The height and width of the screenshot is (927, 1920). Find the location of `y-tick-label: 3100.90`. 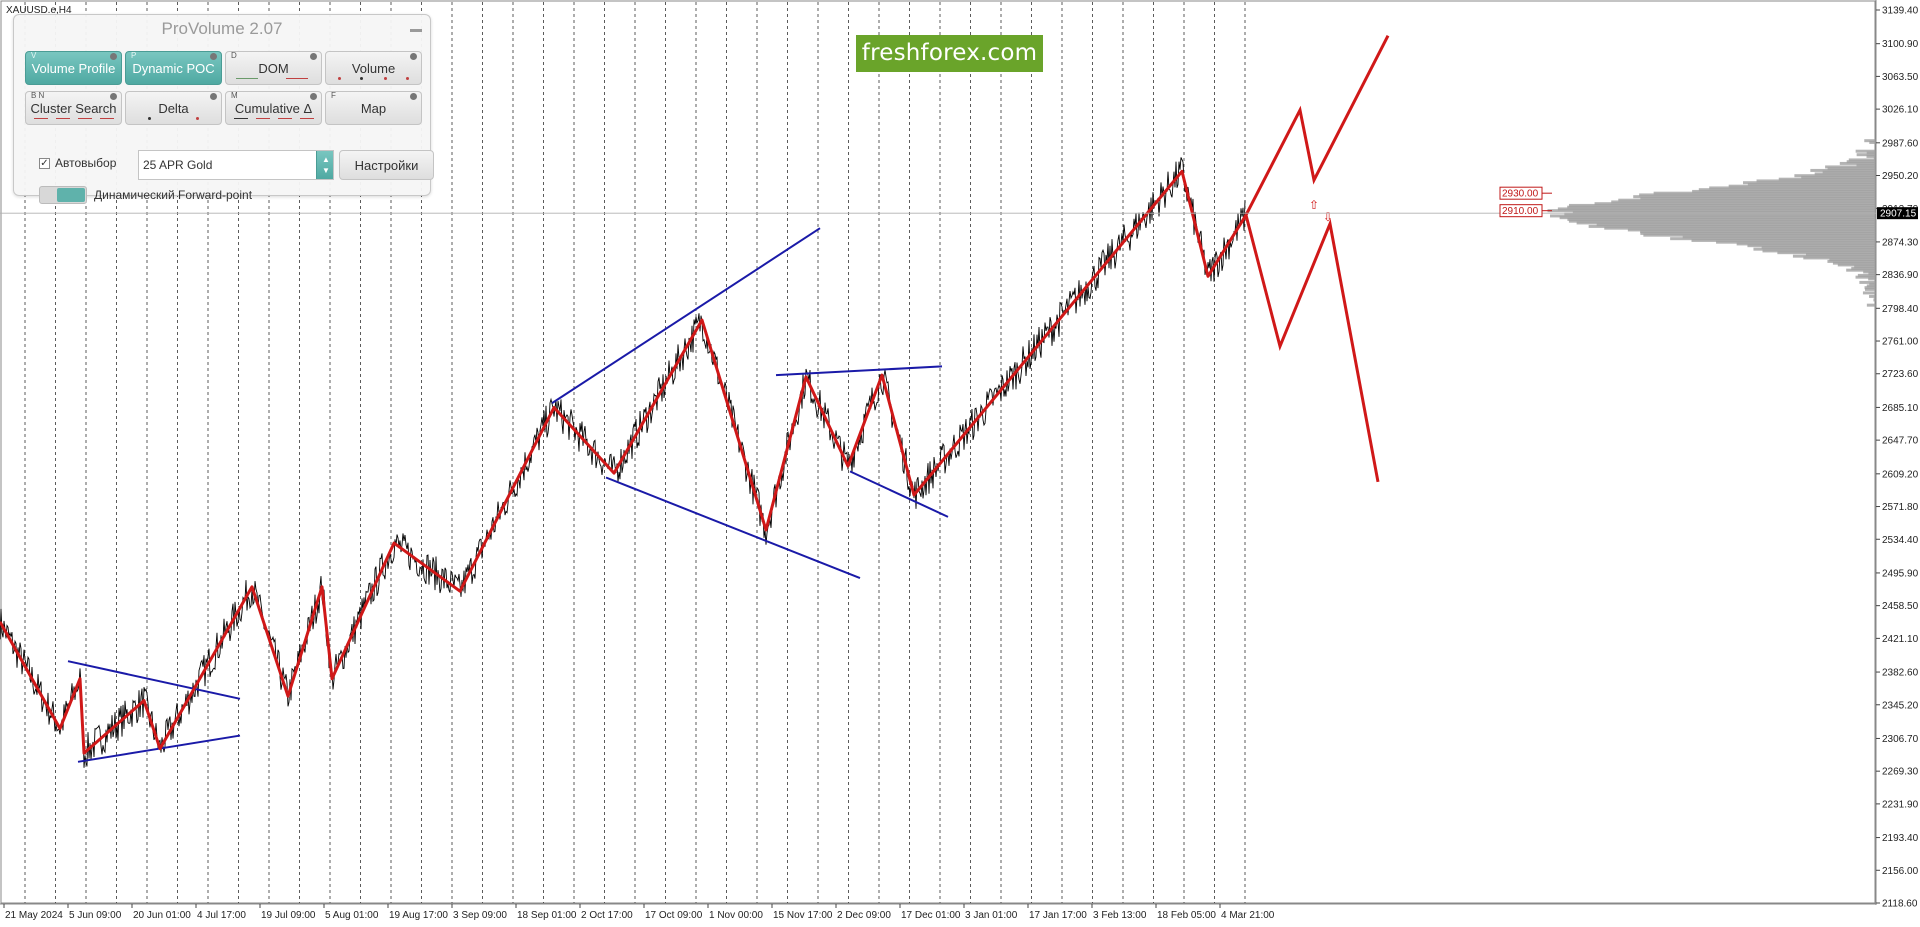

y-tick-label: 3100.90 is located at coordinates (1900, 44).